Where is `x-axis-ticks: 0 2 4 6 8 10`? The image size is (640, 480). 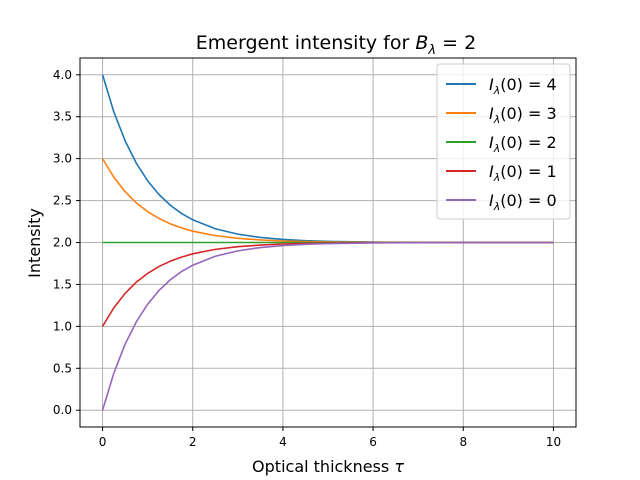
x-axis-ticks: 0 2 4 6 8 10 is located at coordinates (330, 438).